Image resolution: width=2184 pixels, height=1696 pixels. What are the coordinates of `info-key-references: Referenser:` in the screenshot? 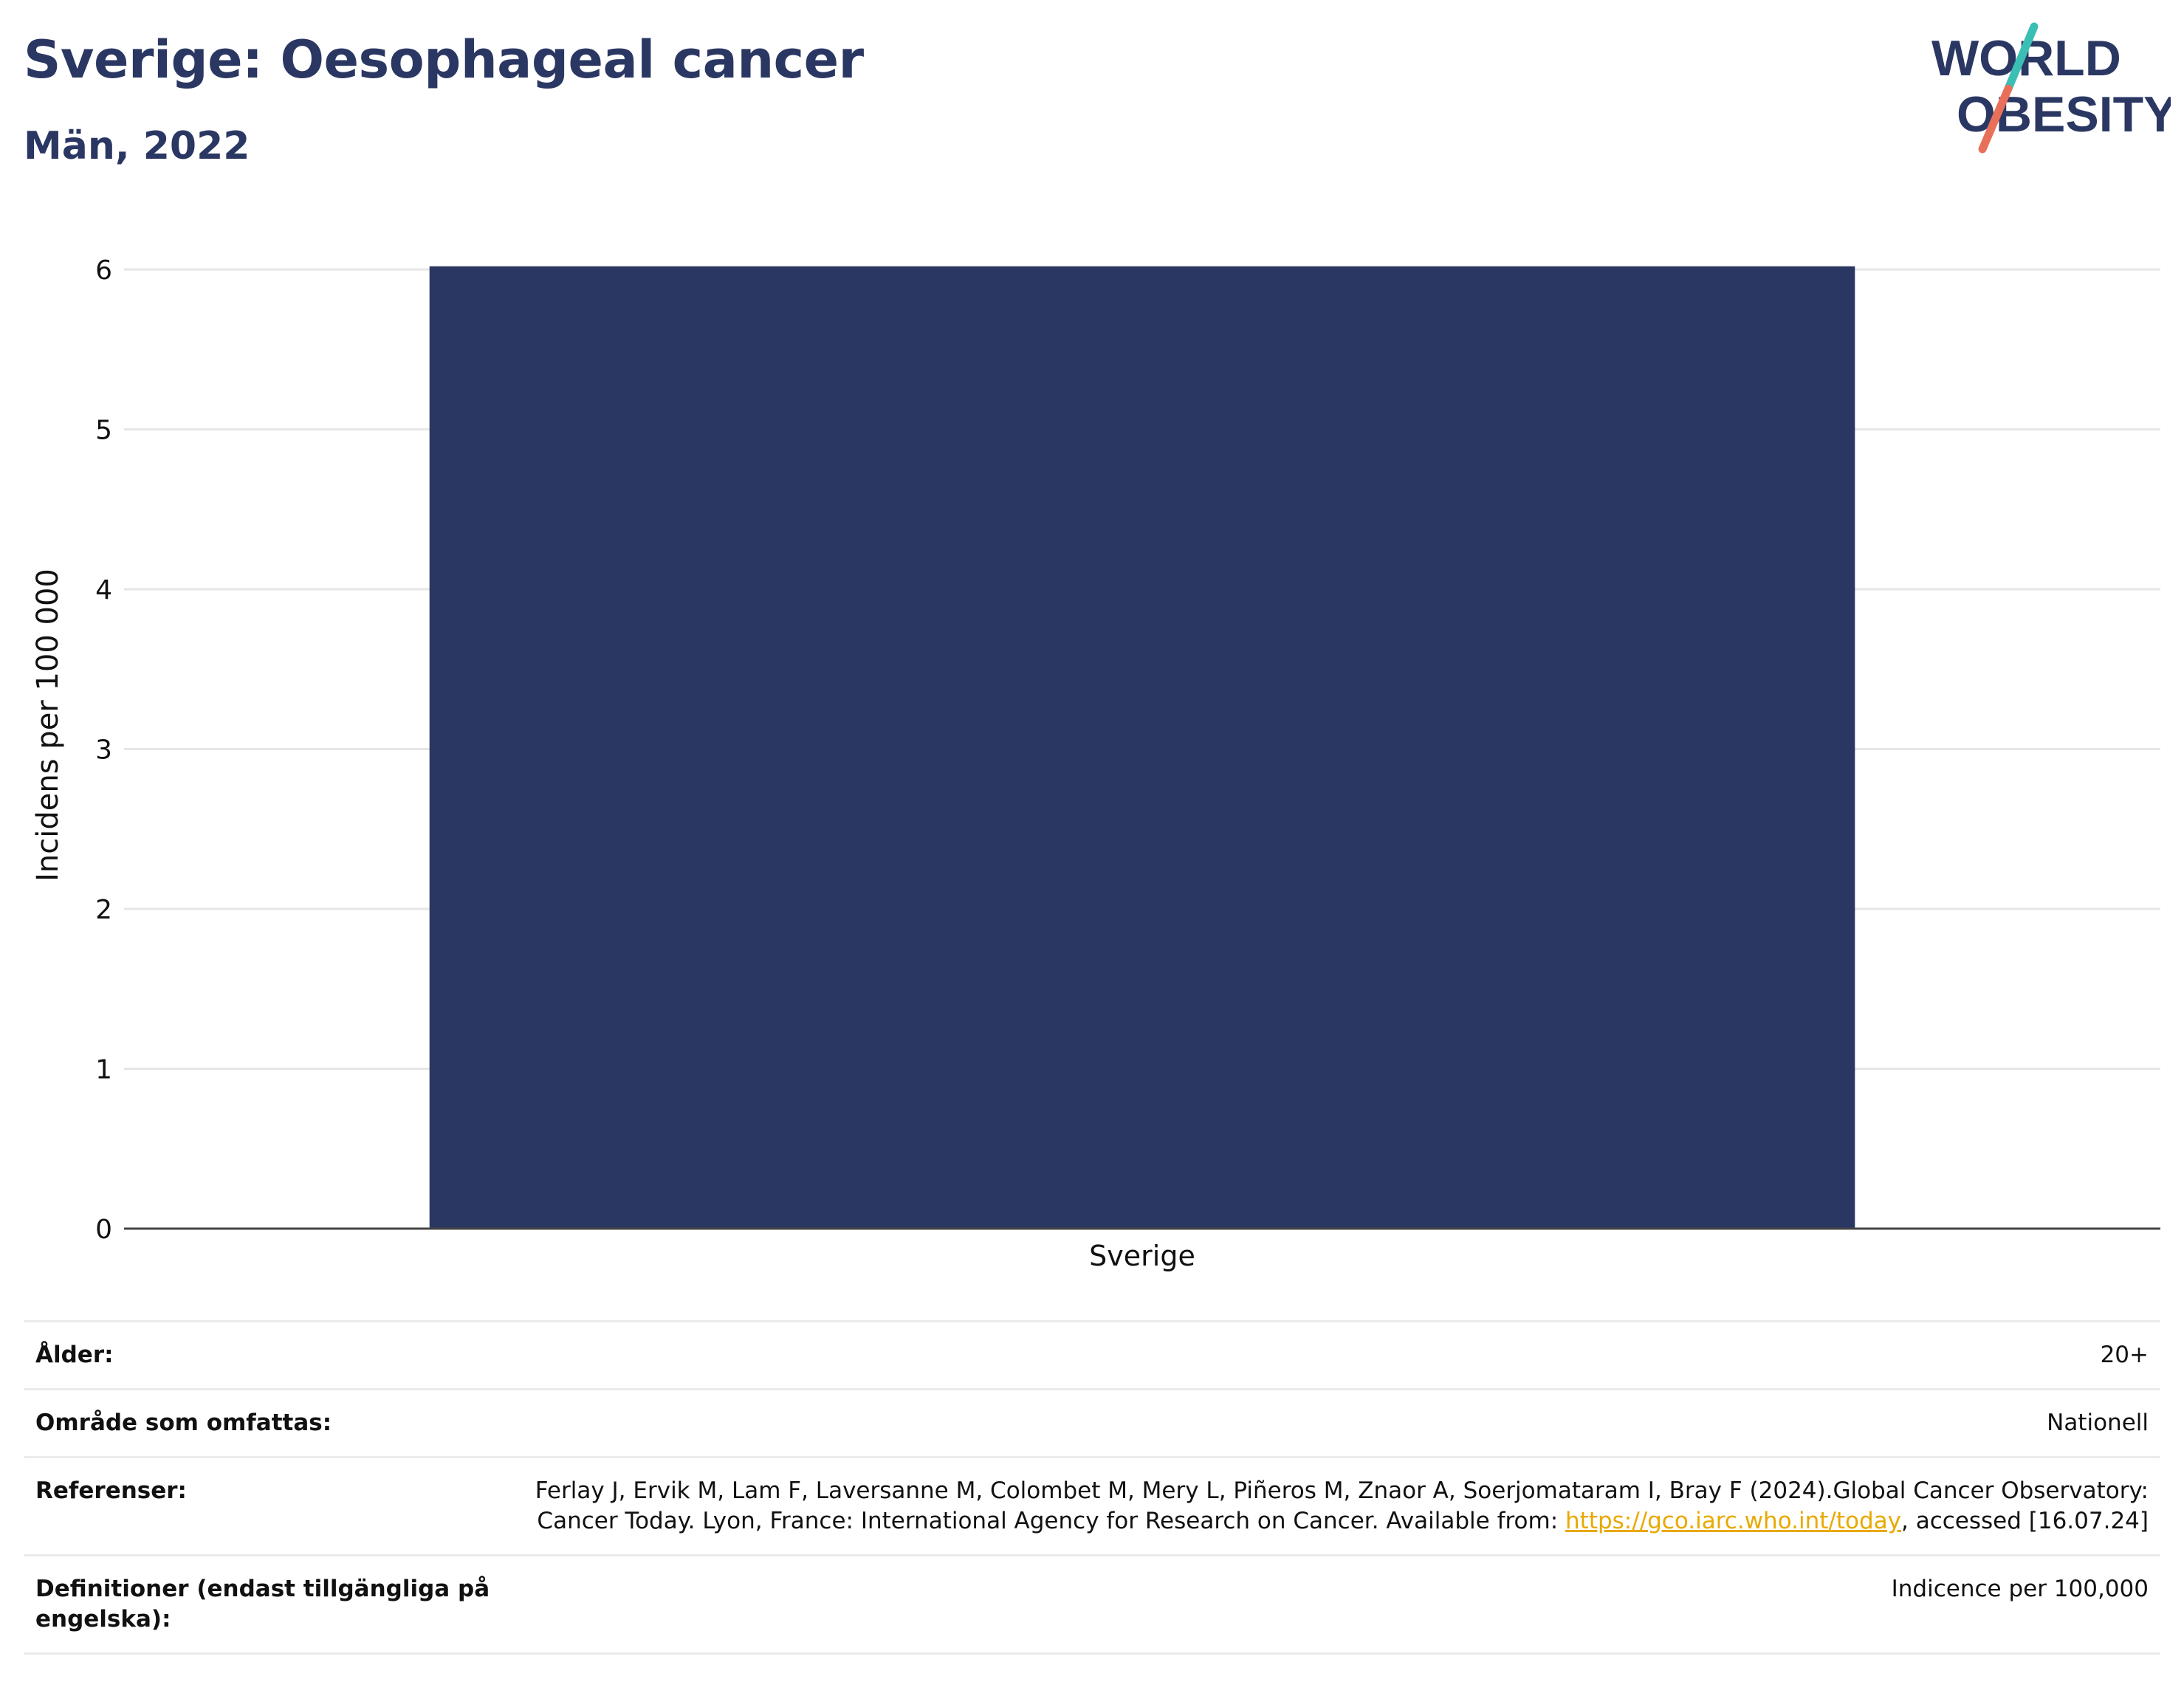 It's located at (272, 1506).